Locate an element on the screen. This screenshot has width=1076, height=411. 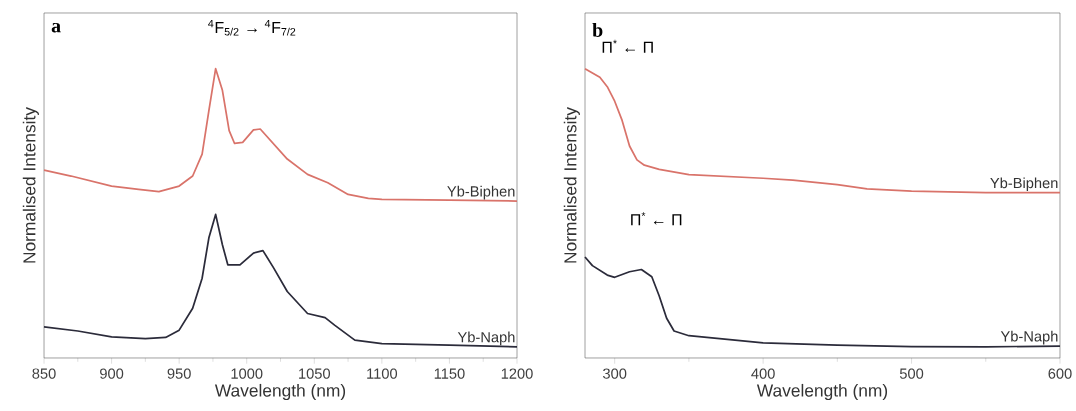
chart-title: b is located at coordinates (597, 29).